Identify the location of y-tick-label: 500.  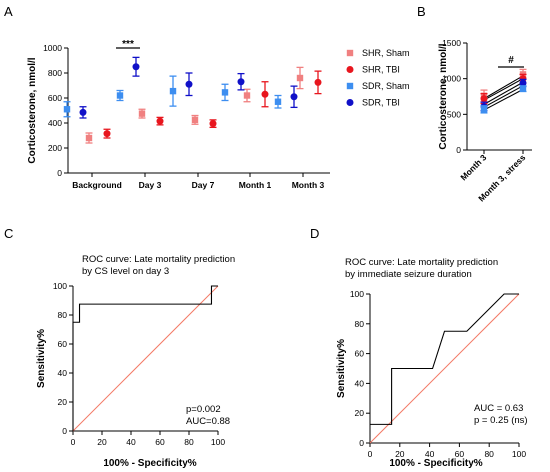
(454, 114).